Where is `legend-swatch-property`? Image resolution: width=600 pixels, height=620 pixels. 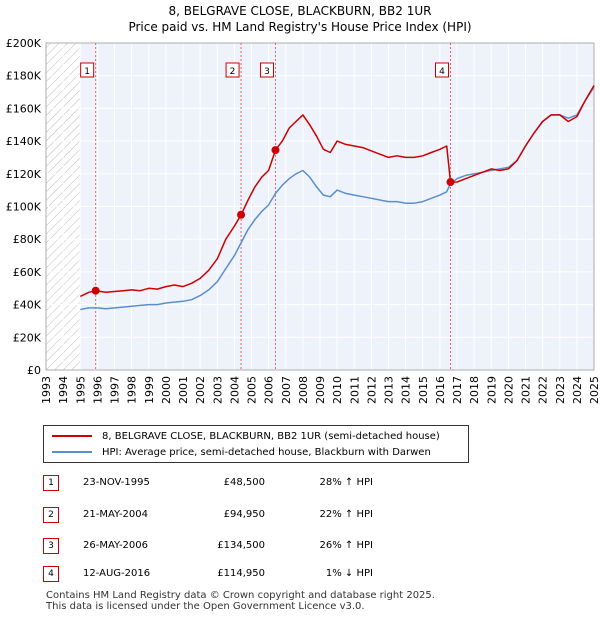 legend-swatch-property is located at coordinates (72, 436).